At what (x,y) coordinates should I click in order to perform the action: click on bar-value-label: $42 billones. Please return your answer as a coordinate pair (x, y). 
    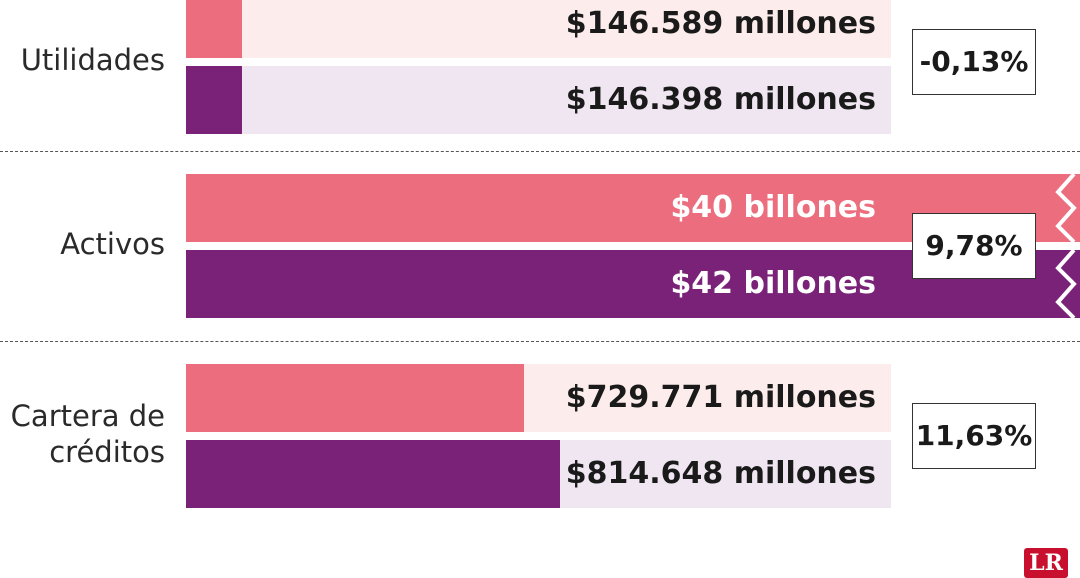
    Looking at the image, I should click on (773, 283).